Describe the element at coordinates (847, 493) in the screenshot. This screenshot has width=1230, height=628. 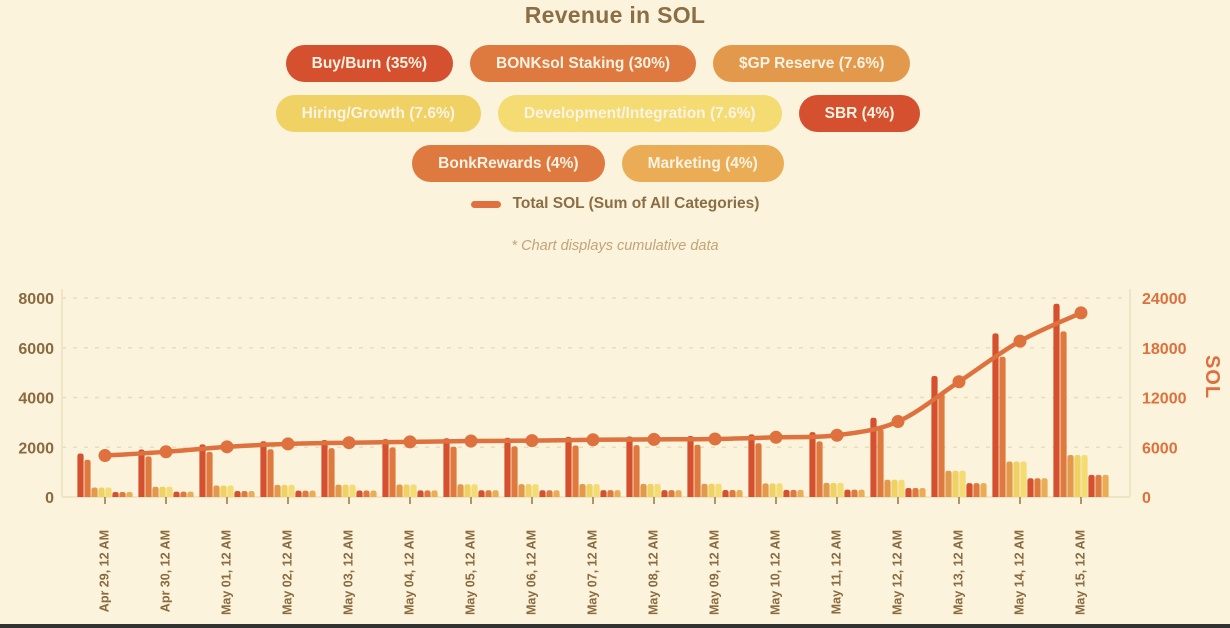
I see `bar-sbr: SBR: 298` at that location.